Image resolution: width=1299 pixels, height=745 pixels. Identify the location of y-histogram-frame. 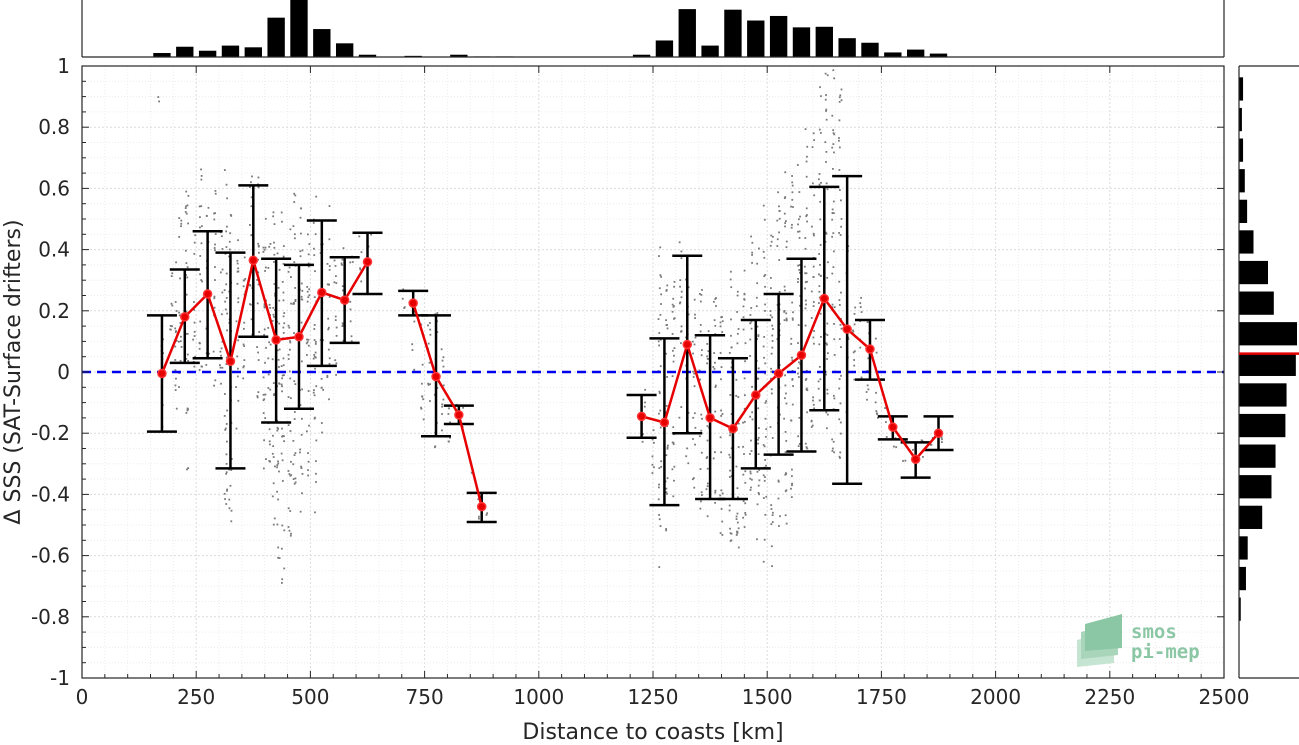
(1268, 372).